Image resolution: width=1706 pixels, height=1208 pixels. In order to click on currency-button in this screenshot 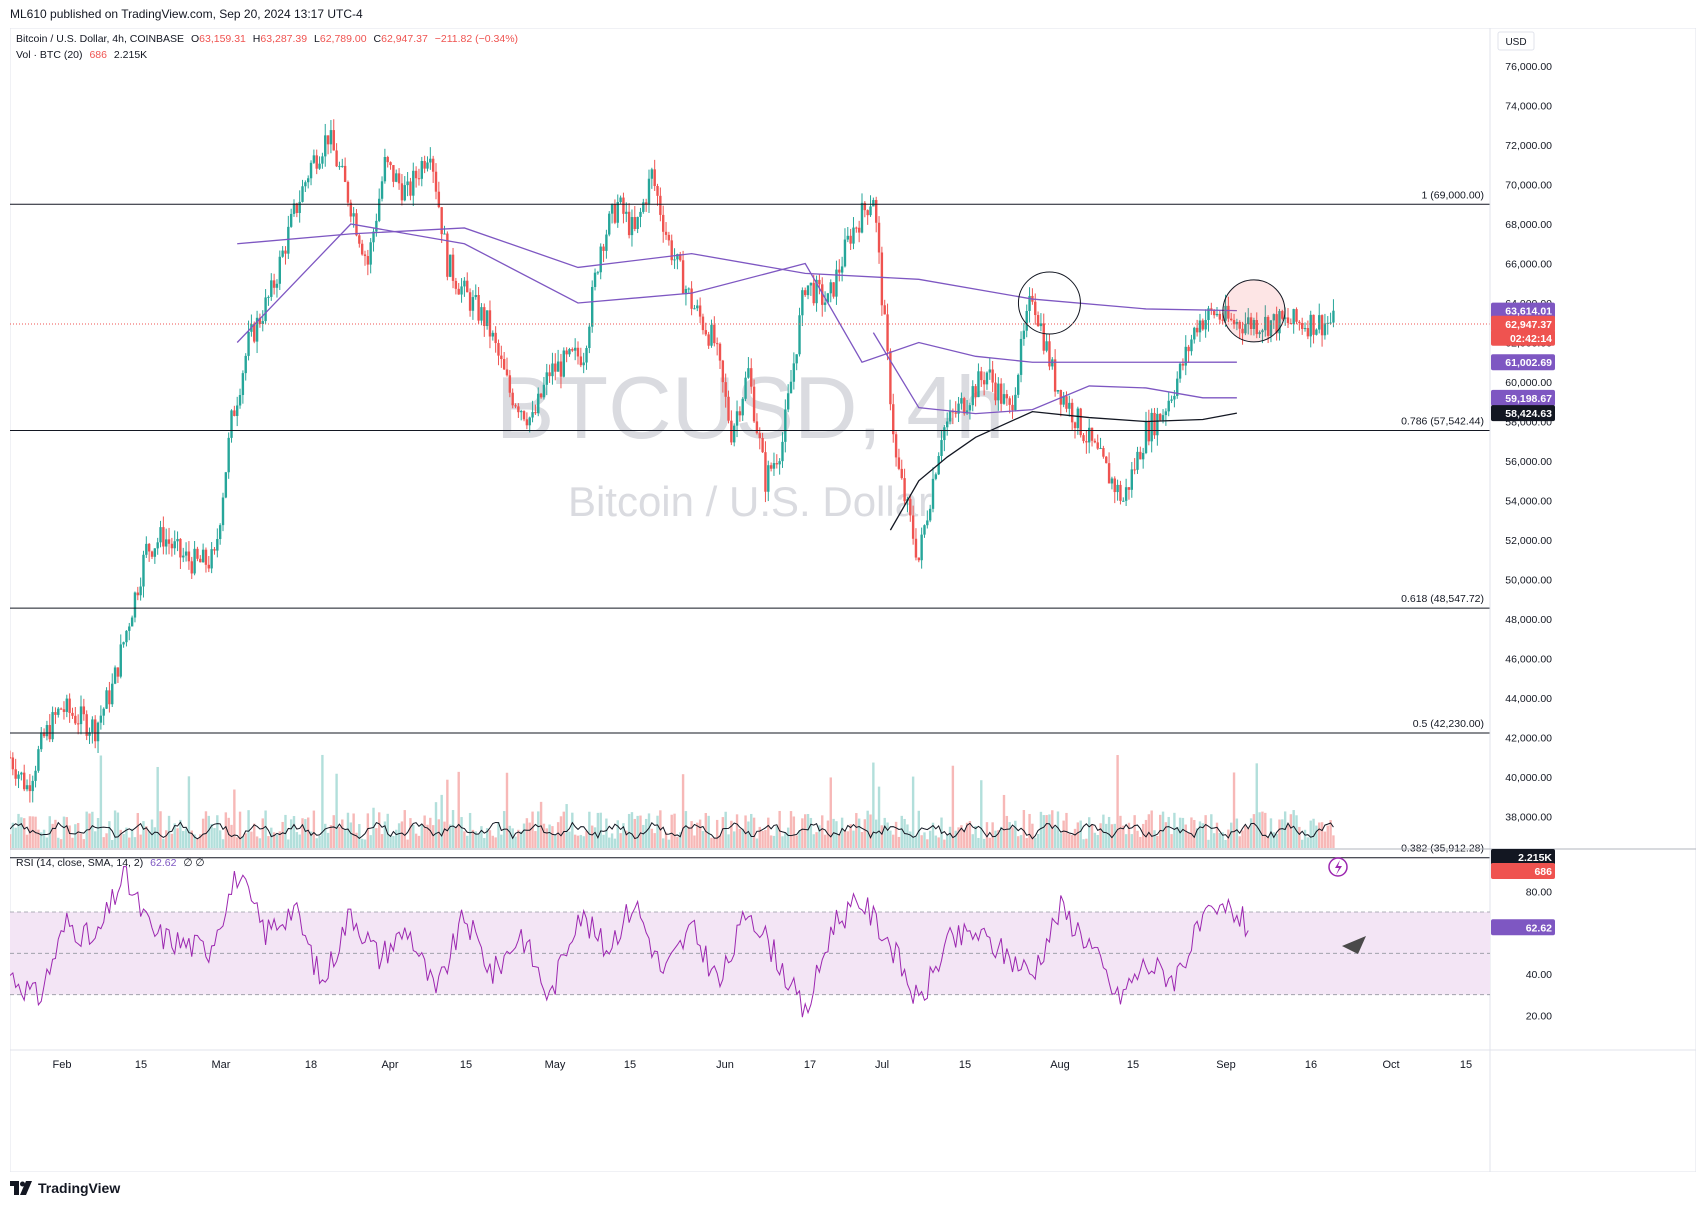, I will do `click(1516, 41)`.